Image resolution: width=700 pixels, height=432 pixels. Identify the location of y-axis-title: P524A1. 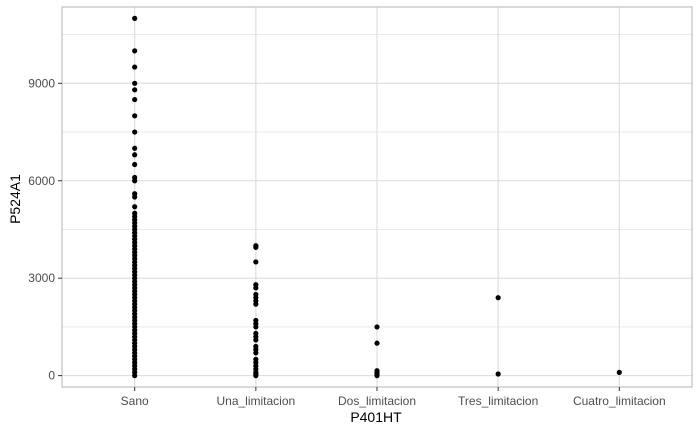
(15, 199).